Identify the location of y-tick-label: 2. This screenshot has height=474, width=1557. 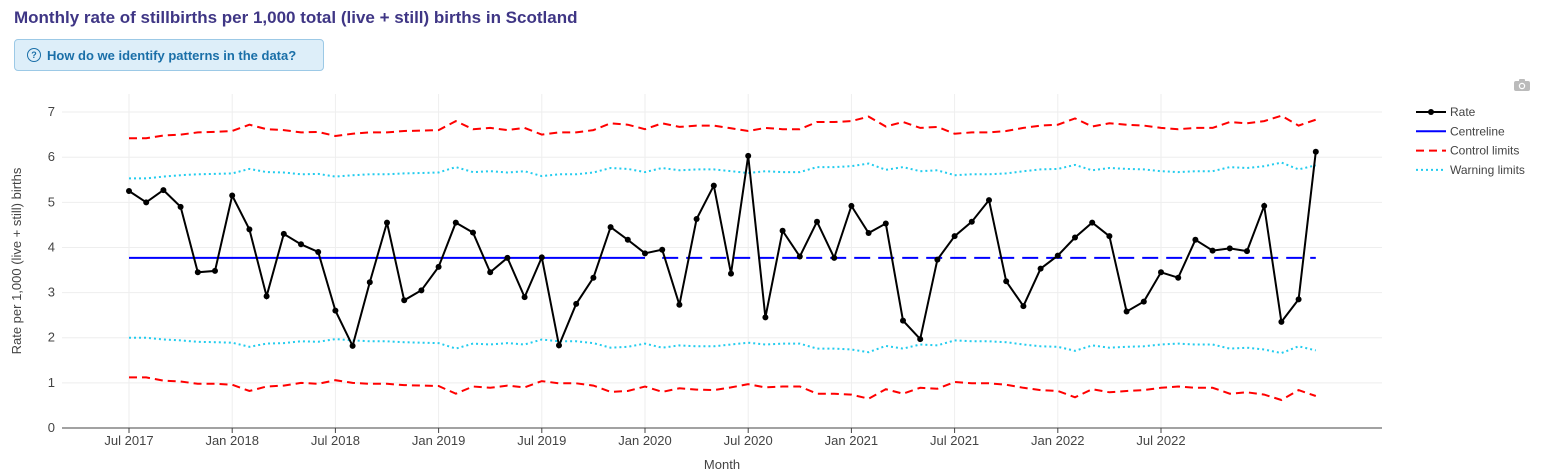
(51, 337).